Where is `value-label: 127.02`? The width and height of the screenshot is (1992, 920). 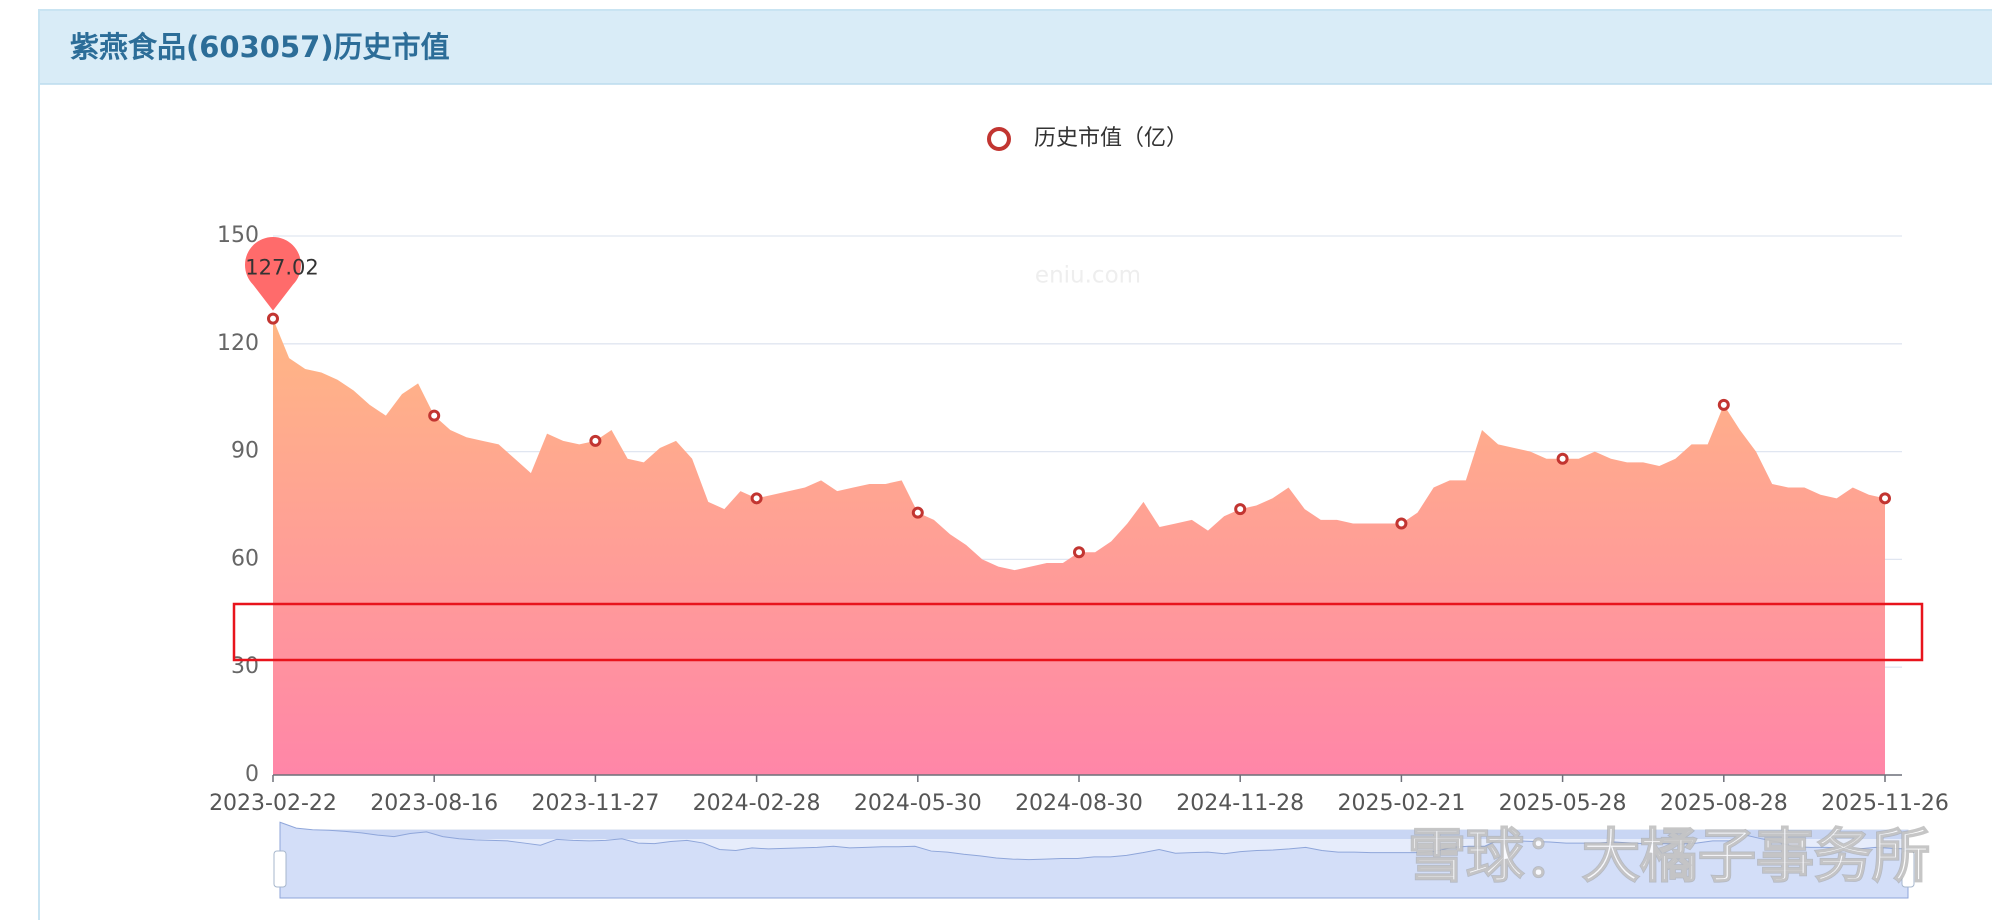 value-label: 127.02 is located at coordinates (281, 268).